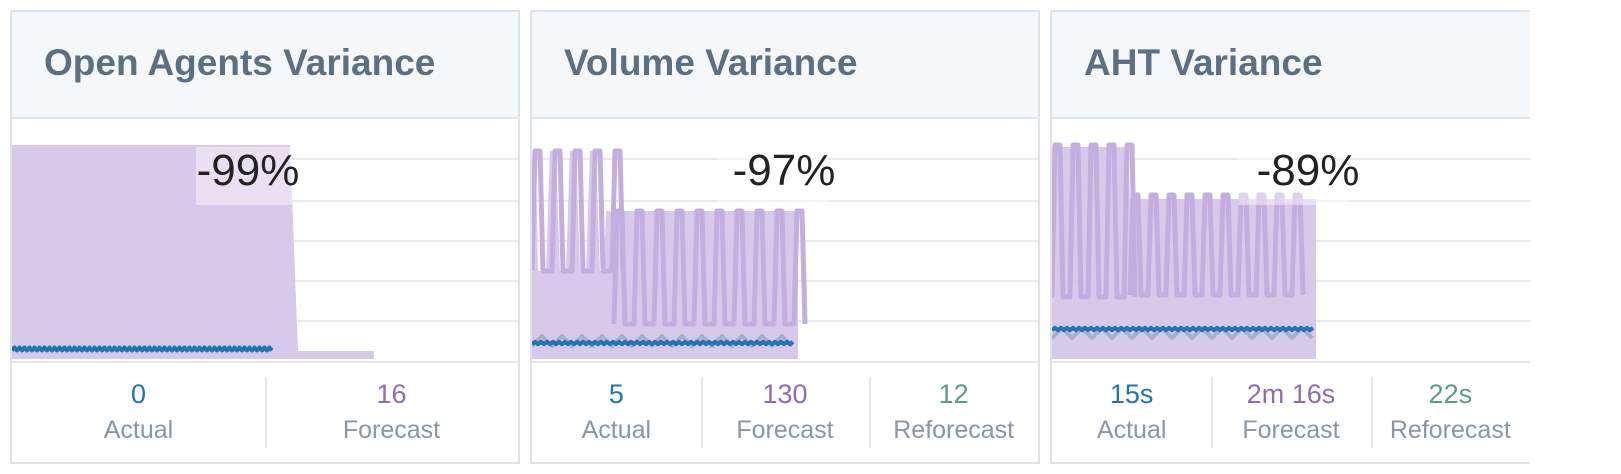  Describe the element at coordinates (391, 412) in the screenshot. I see `stat-forecast: 16 Forecast` at that location.